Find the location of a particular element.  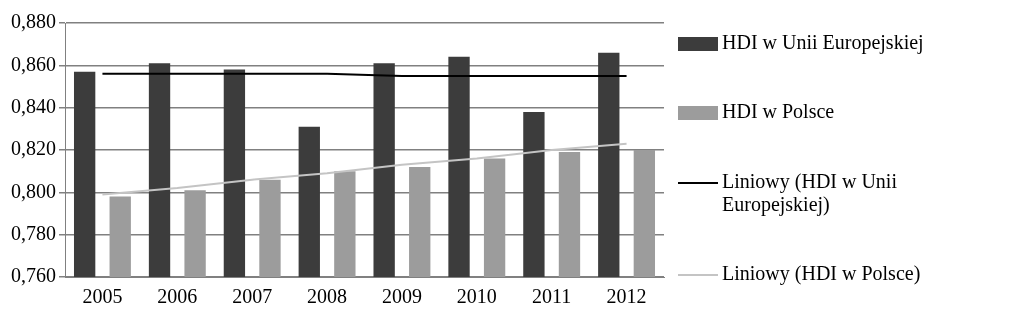

x-tick-label: 2010 is located at coordinates (476, 296).